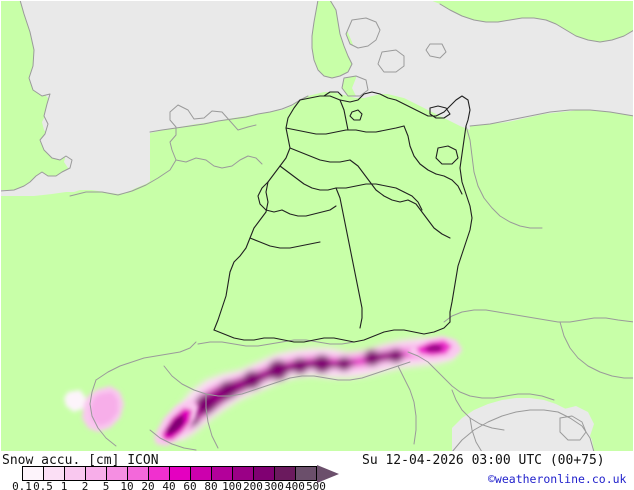  I want to click on land-scandinavia, so click(532, 21).